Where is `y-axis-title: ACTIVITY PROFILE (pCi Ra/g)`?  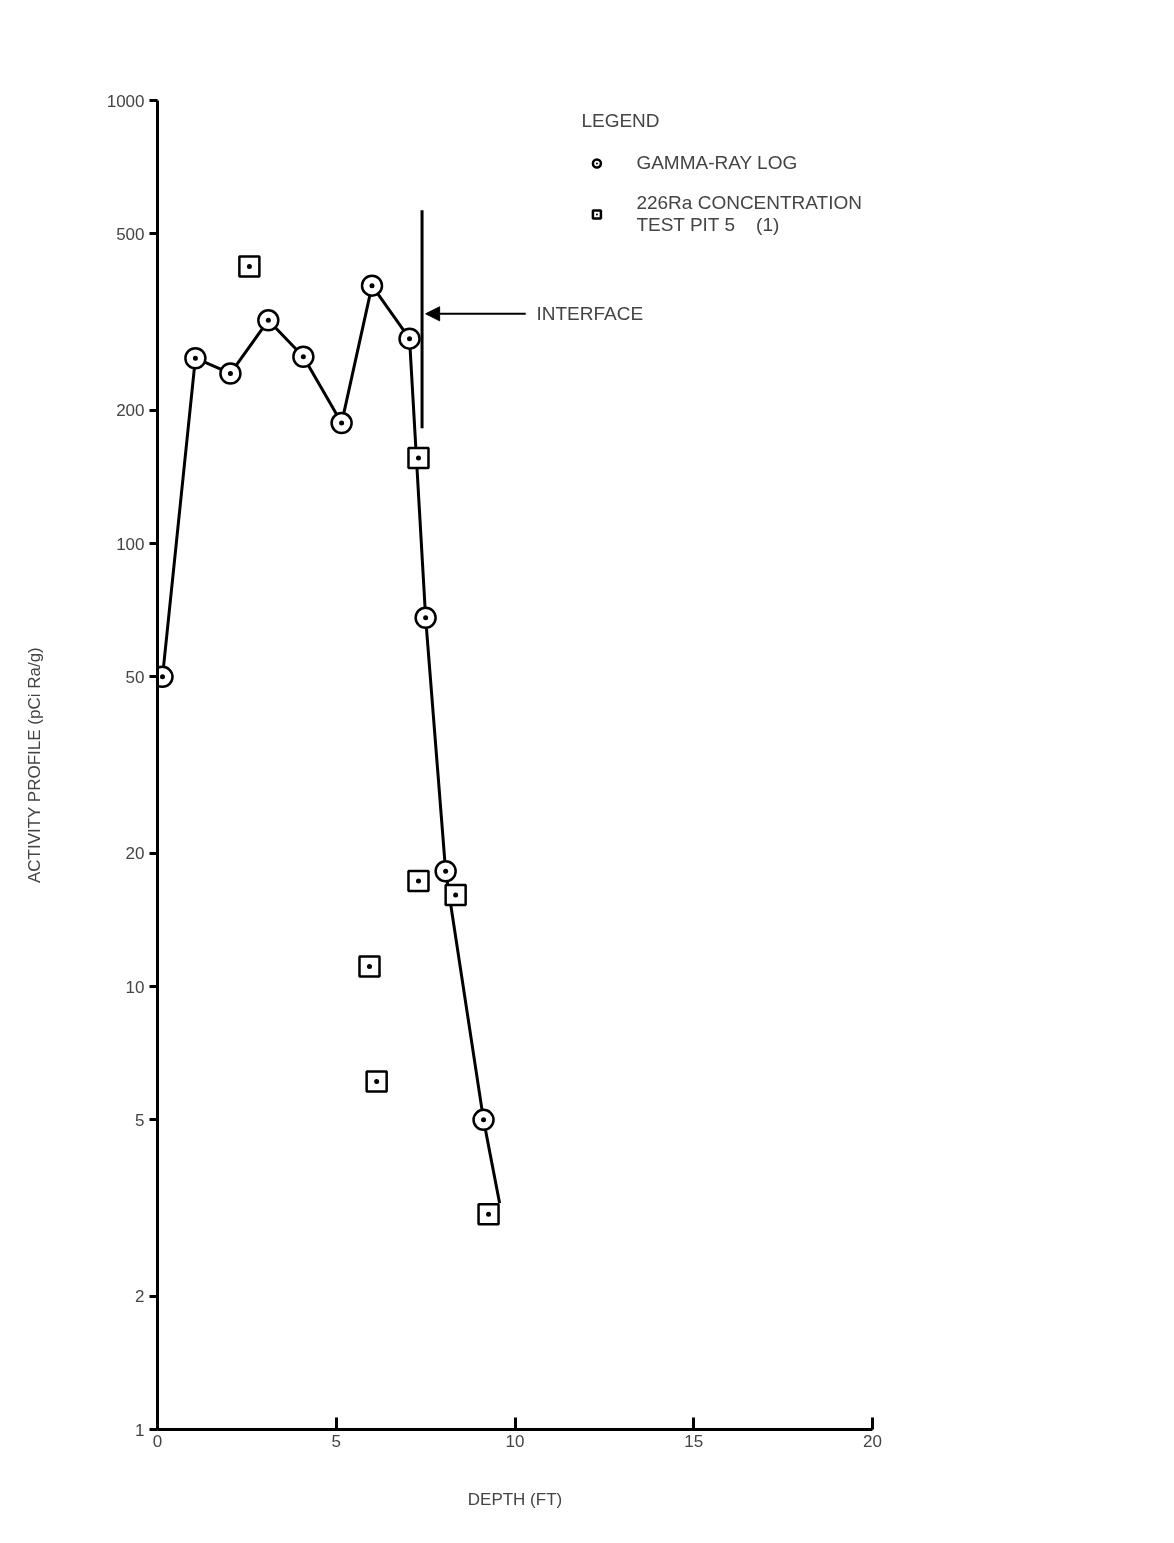
y-axis-title: ACTIVITY PROFILE (pCi Ra/g) is located at coordinates (34, 765).